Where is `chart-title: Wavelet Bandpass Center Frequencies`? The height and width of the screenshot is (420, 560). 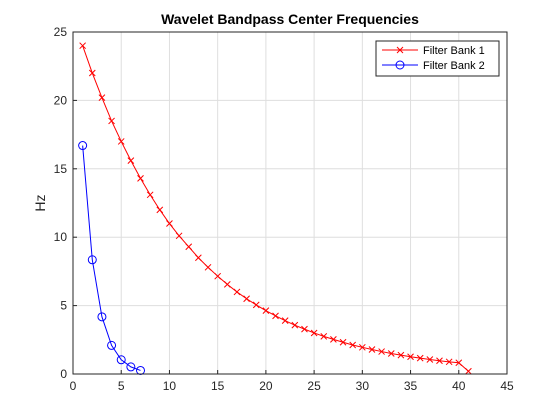 chart-title: Wavelet Bandpass Center Frequencies is located at coordinates (290, 19).